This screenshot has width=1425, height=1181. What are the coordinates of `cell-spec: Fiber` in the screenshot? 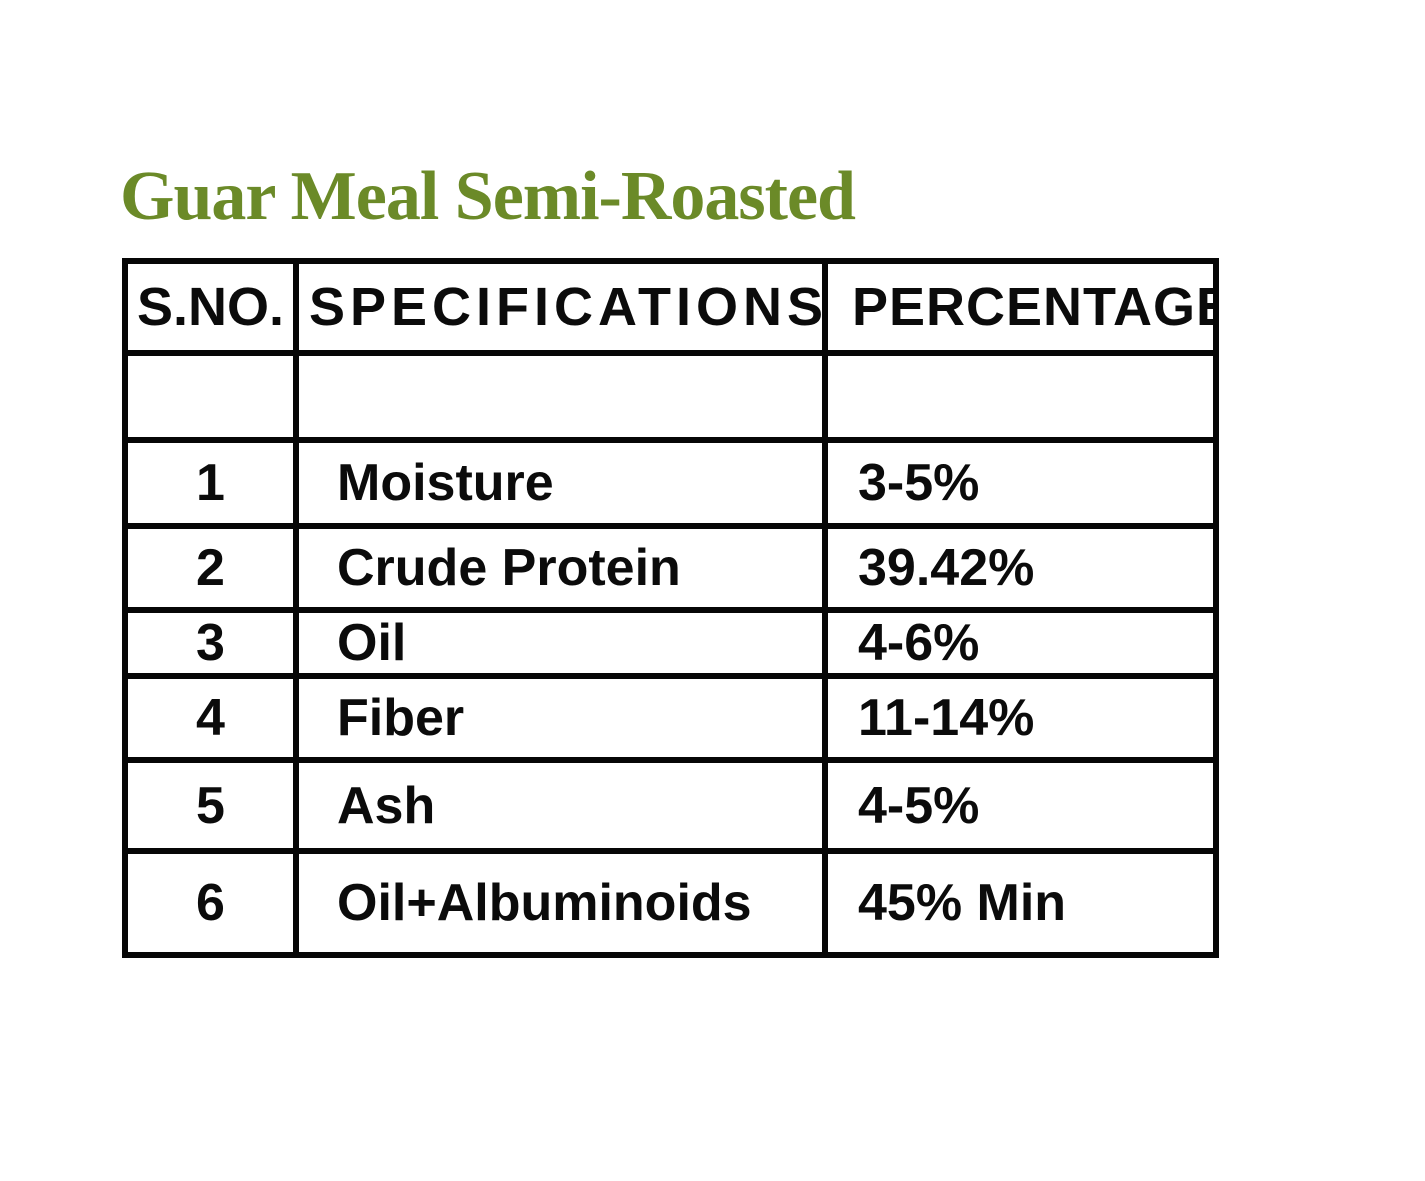 It's located at (560, 718).